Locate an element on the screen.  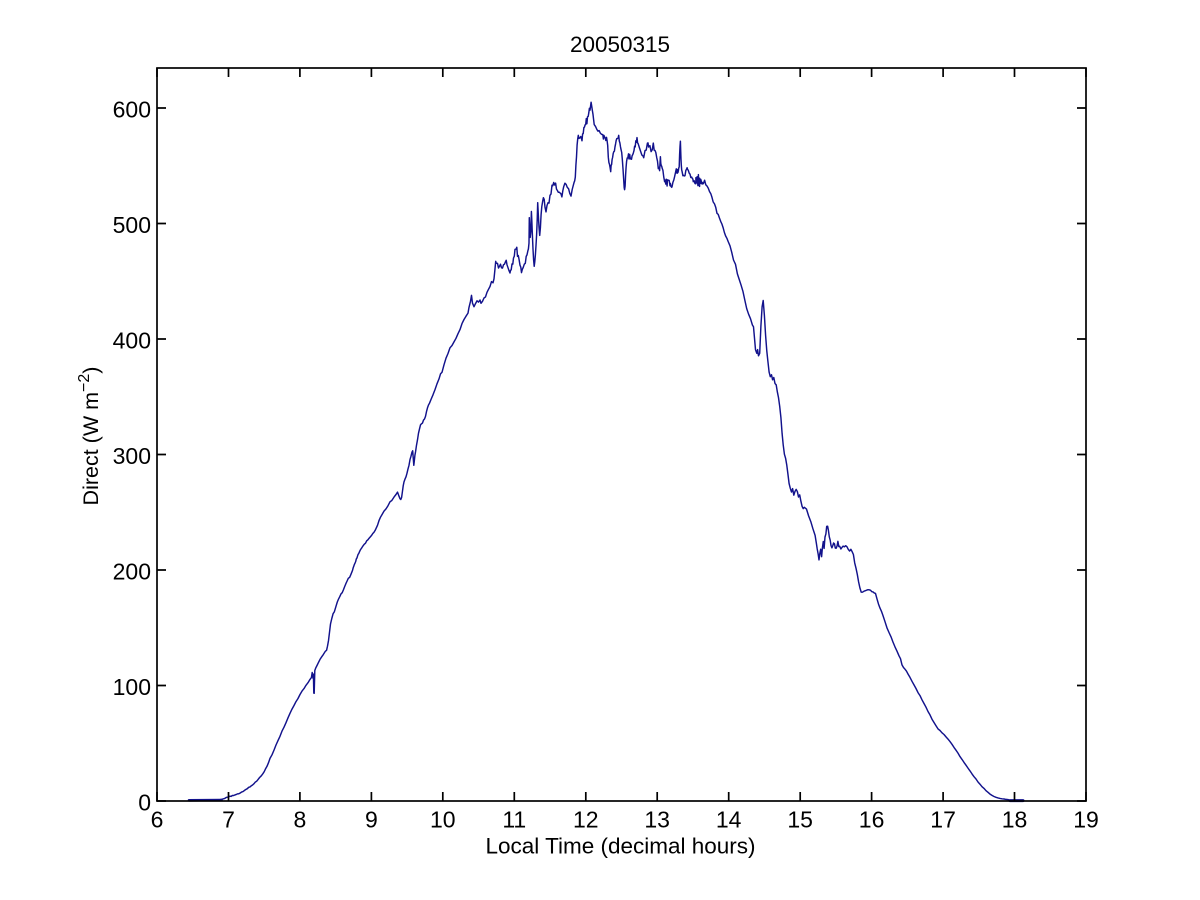
svg-text: 300 is located at coordinates (132, 456).